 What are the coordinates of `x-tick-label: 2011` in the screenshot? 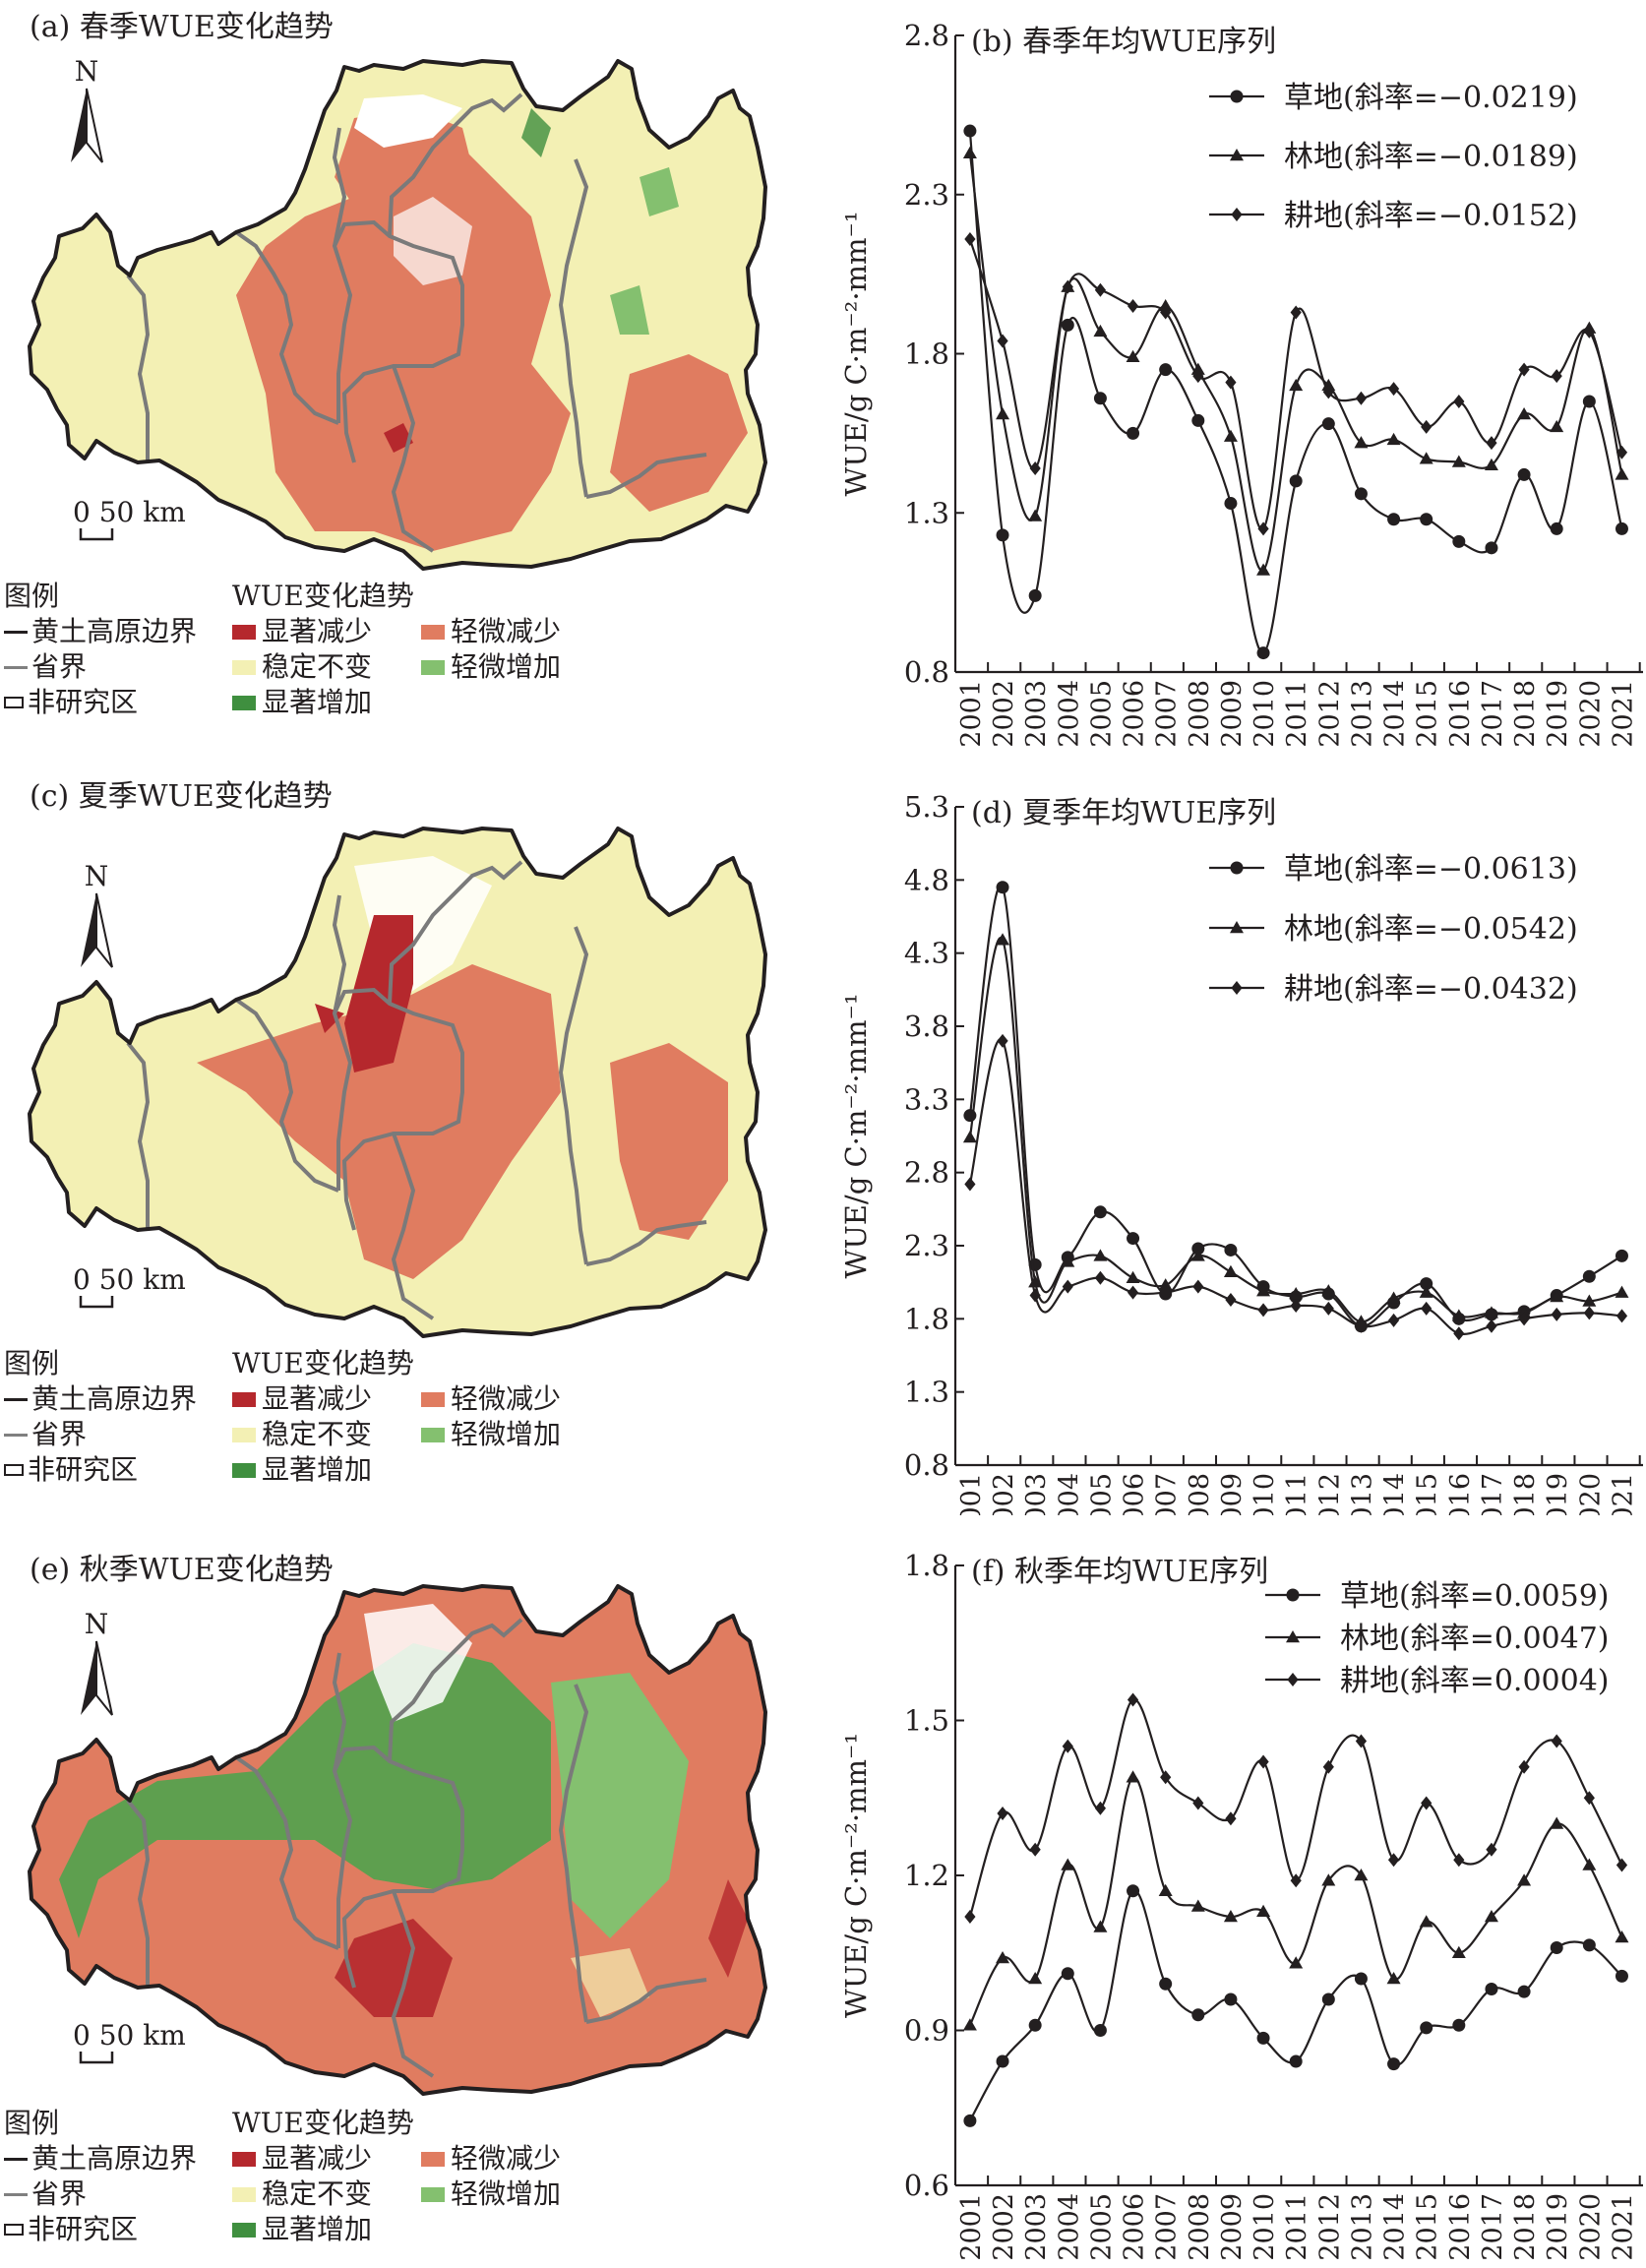 It's located at (1297, 714).